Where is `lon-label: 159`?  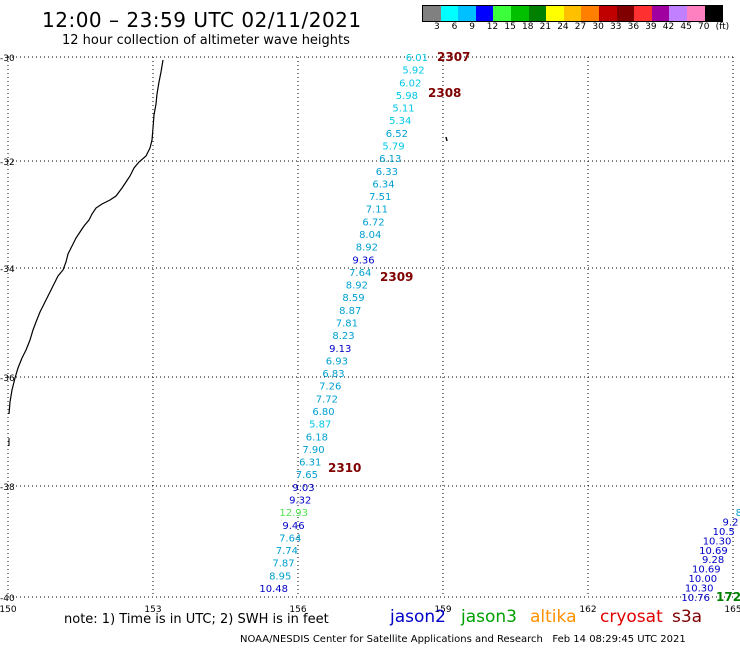
lon-label: 159 is located at coordinates (442, 610).